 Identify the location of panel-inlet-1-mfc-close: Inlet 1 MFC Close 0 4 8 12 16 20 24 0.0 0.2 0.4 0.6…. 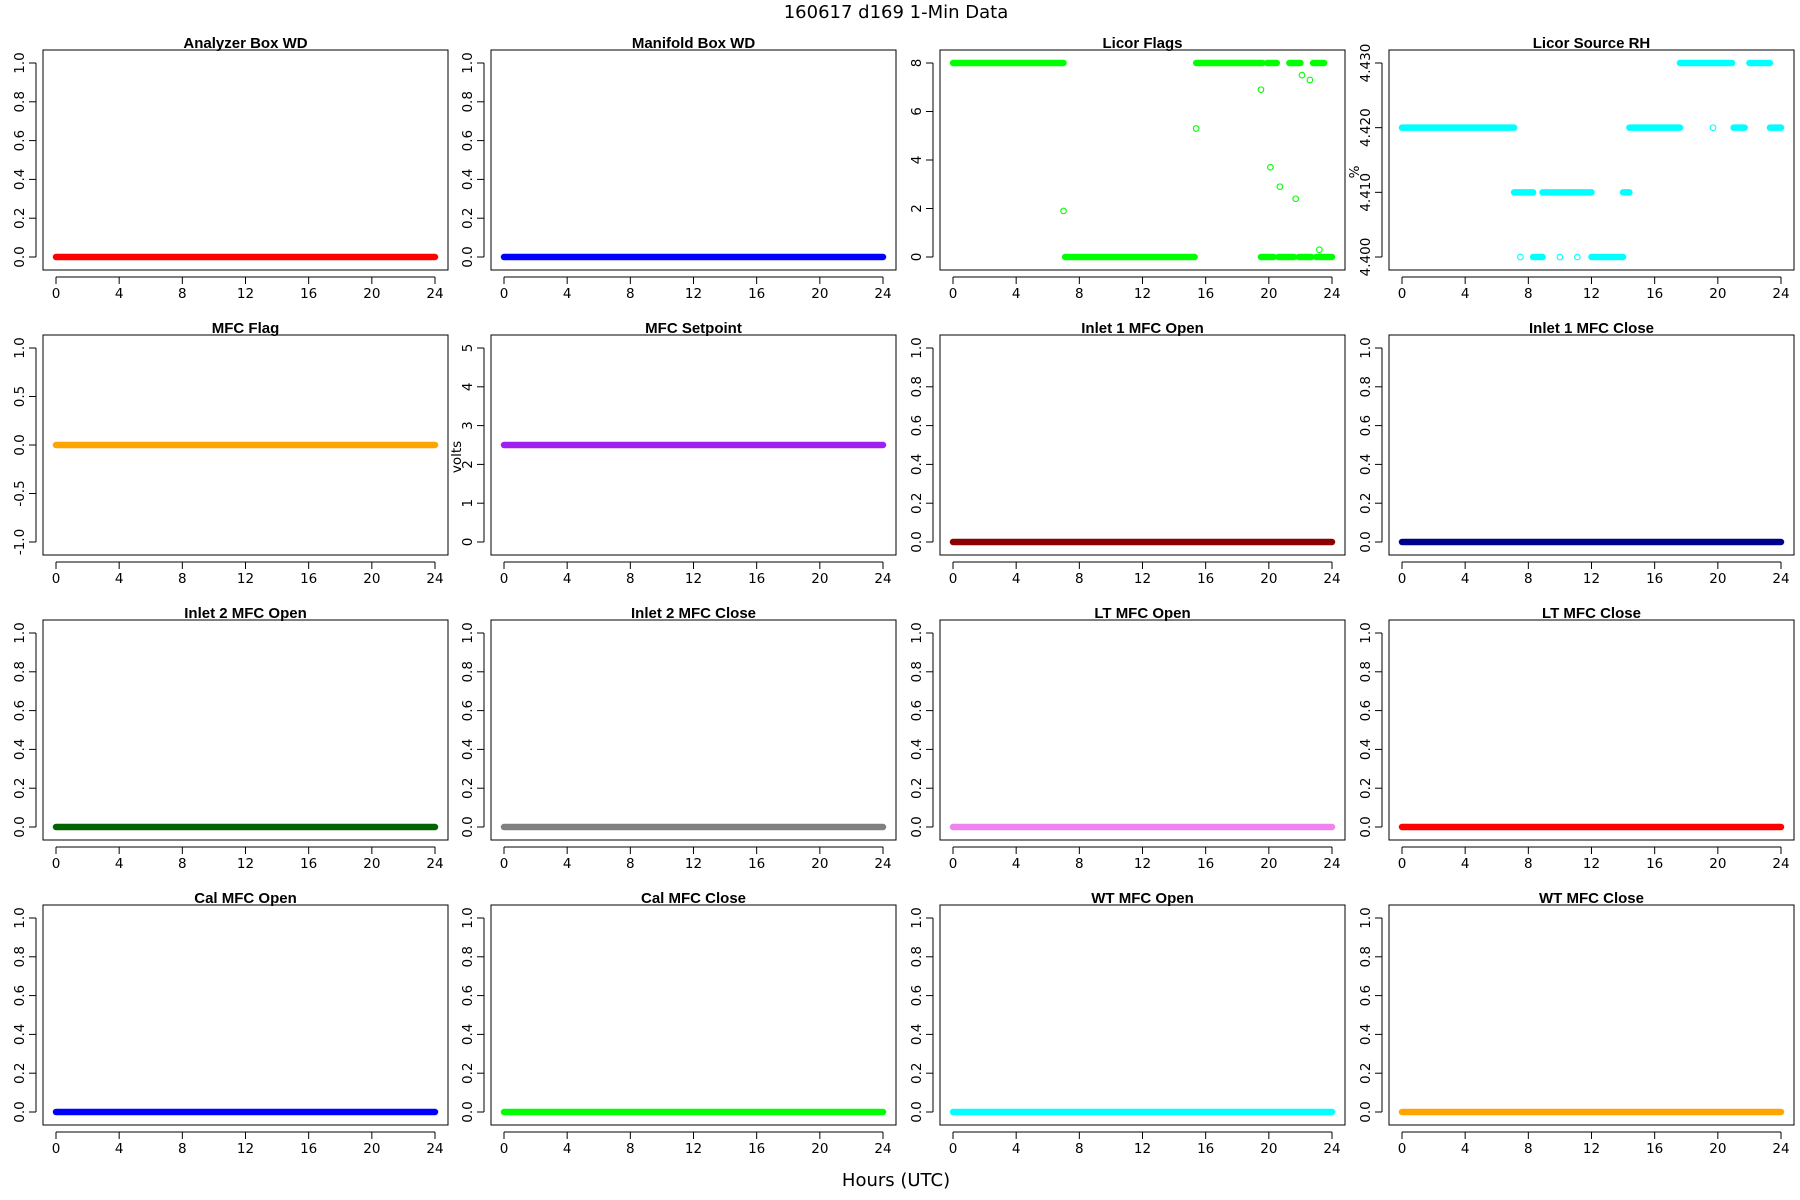
(1576, 453).